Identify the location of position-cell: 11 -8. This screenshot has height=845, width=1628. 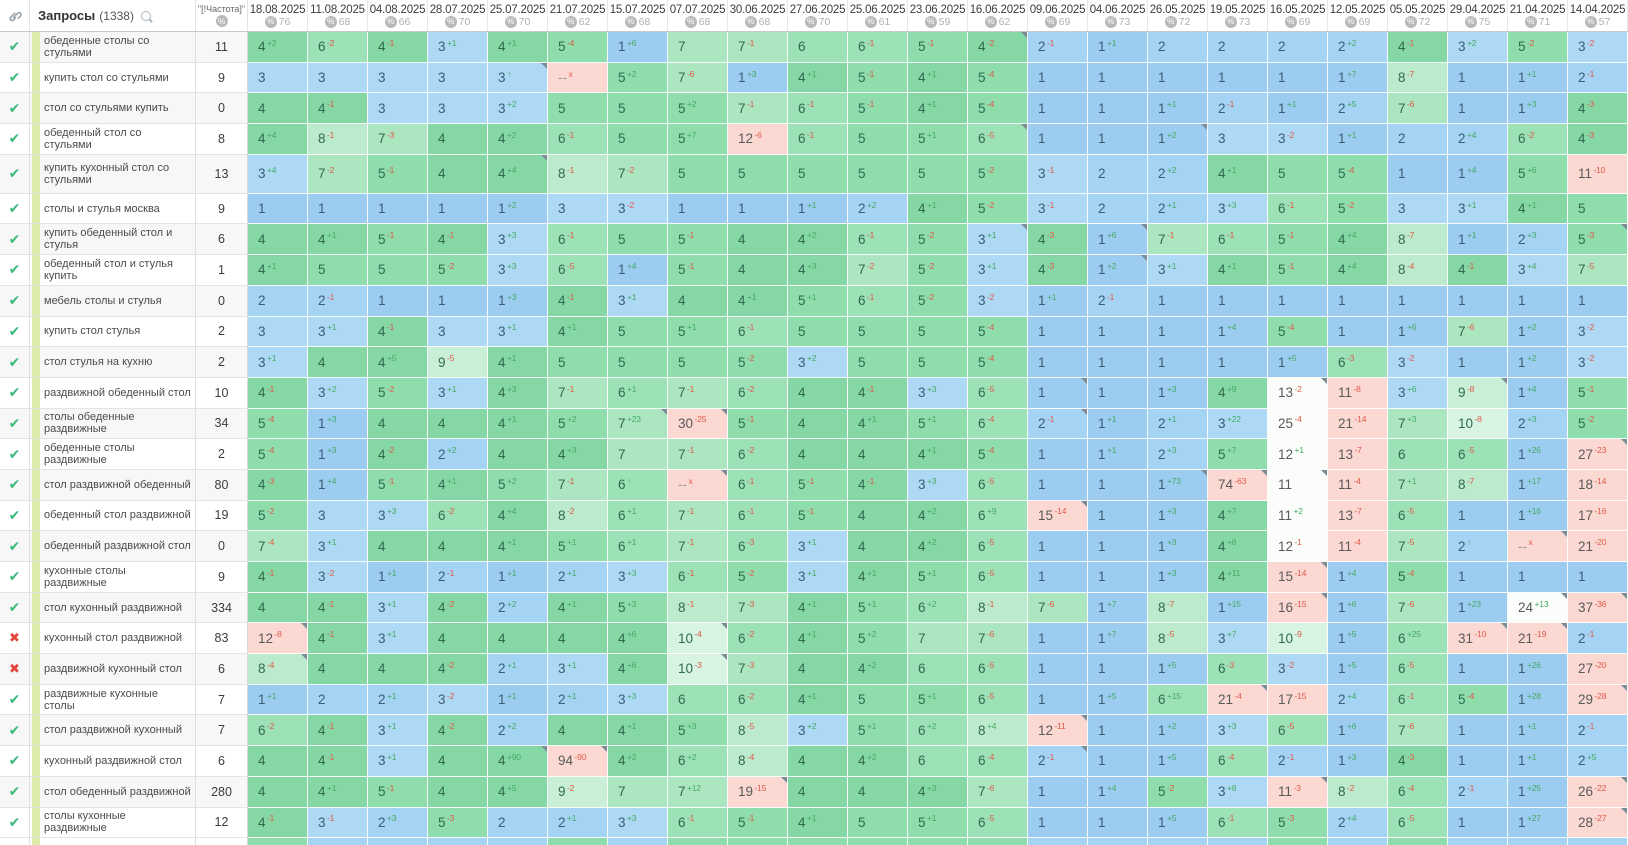
(1358, 393).